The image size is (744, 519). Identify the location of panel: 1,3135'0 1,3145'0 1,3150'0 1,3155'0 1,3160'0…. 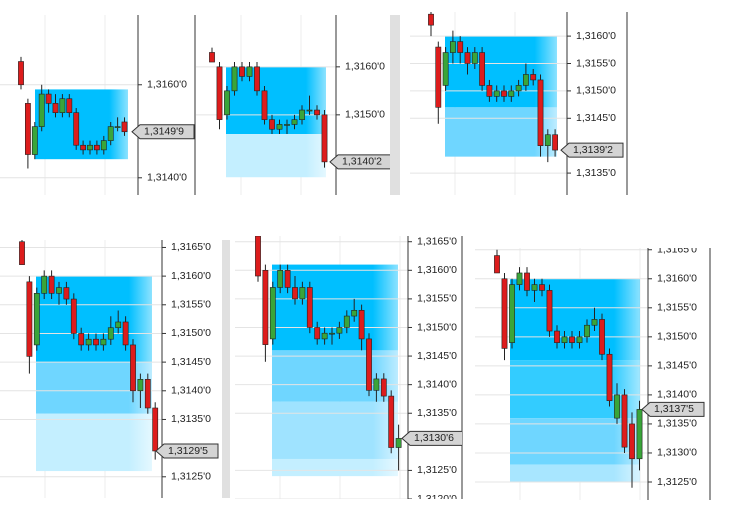
(517, 103).